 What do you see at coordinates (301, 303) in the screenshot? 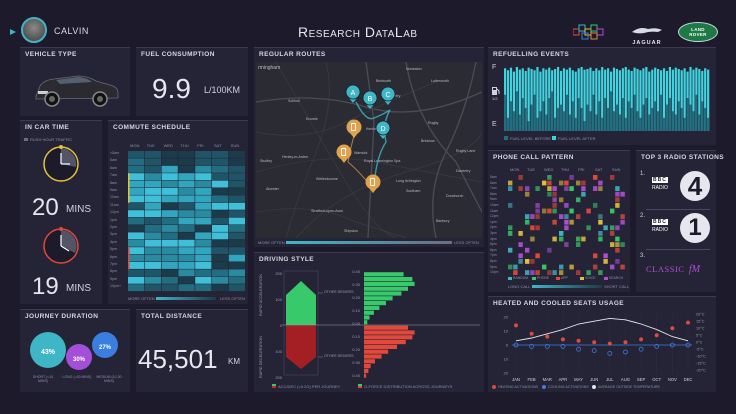
I see `acceleration-shape` at bounding box center [301, 303].